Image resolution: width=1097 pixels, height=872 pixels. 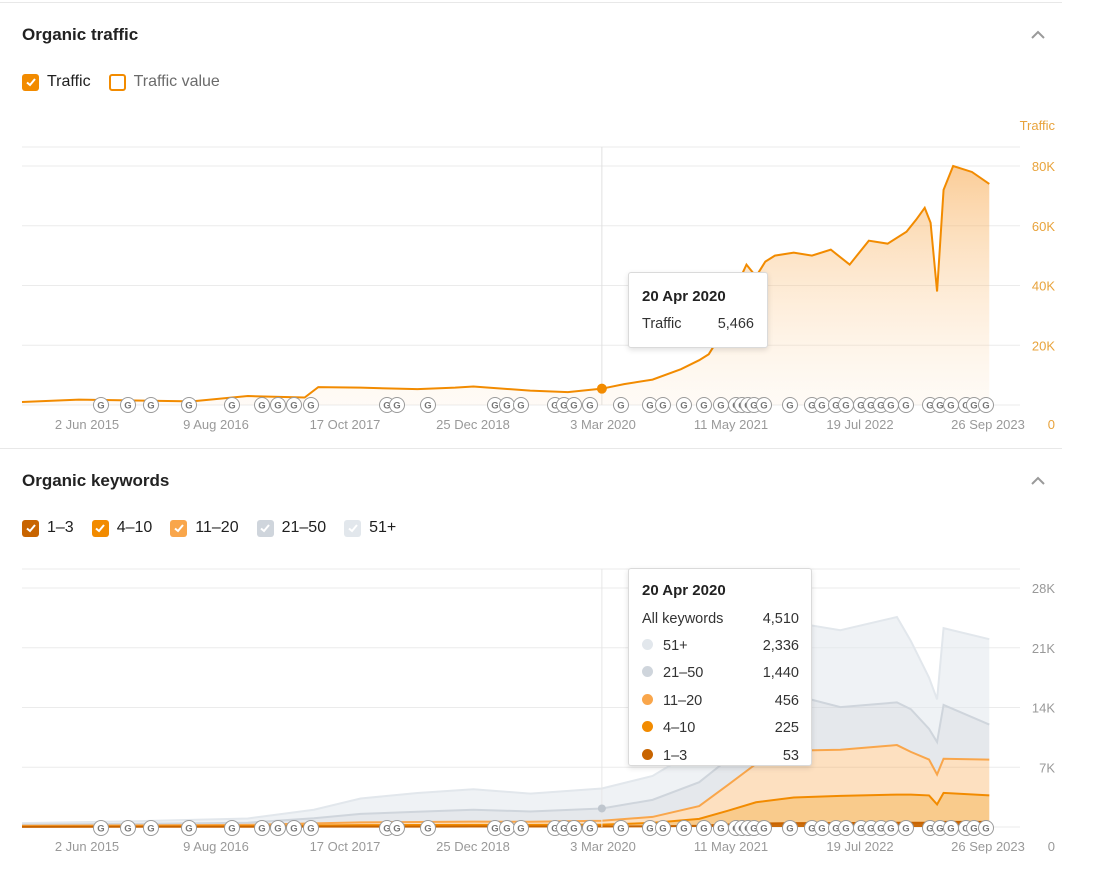 What do you see at coordinates (720, 701) in the screenshot?
I see `tooltip-row: 11–20 456` at bounding box center [720, 701].